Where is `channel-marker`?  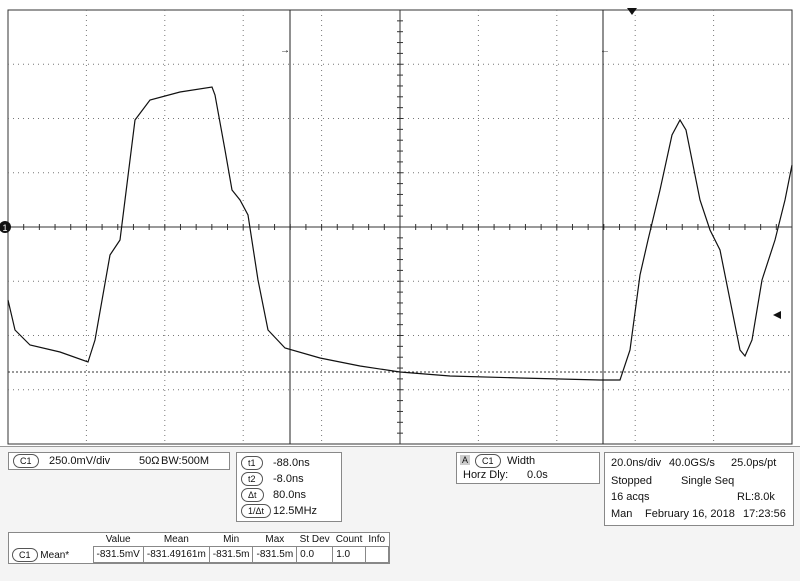 channel-marker is located at coordinates (5, 227).